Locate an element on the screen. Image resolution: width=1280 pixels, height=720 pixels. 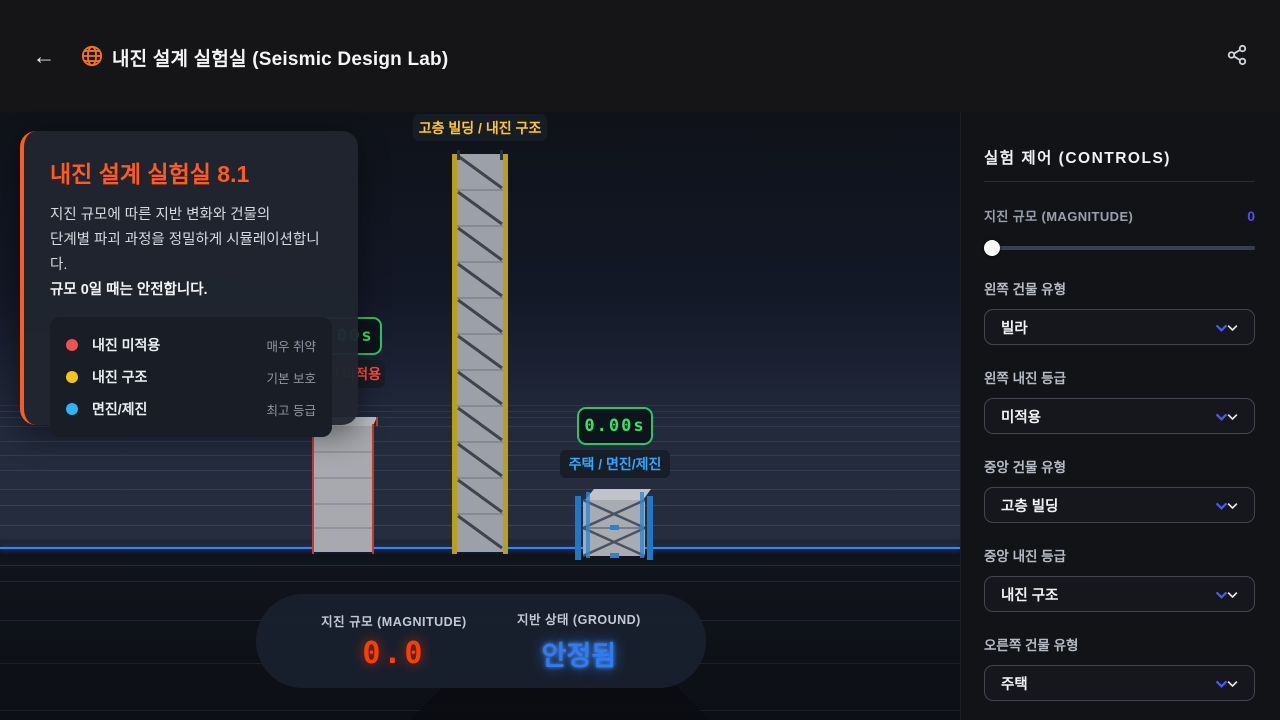
center-building-label: 고층 빌딩 / 내진 구조 is located at coordinates (480, 127).